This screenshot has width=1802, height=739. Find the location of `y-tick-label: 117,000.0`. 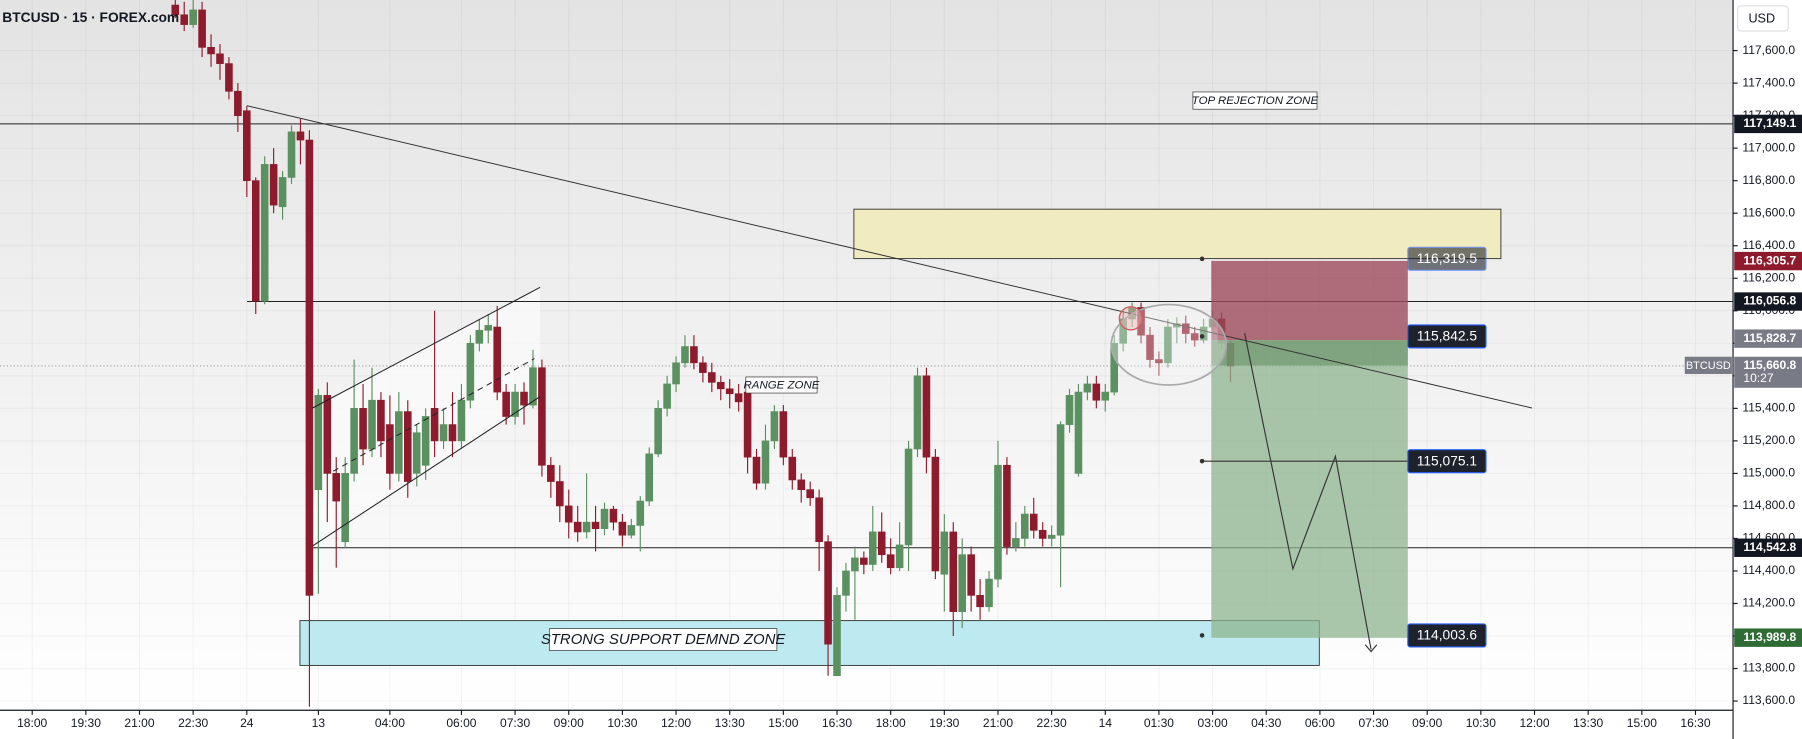

y-tick-label: 117,000.0 is located at coordinates (1768, 147).